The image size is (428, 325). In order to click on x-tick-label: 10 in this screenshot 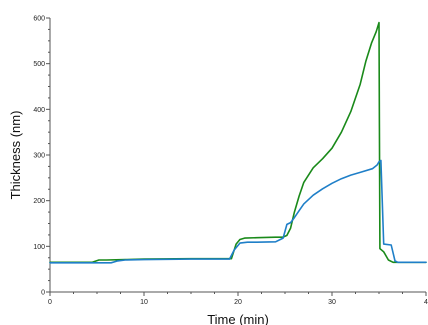, I will do `click(144, 302)`.